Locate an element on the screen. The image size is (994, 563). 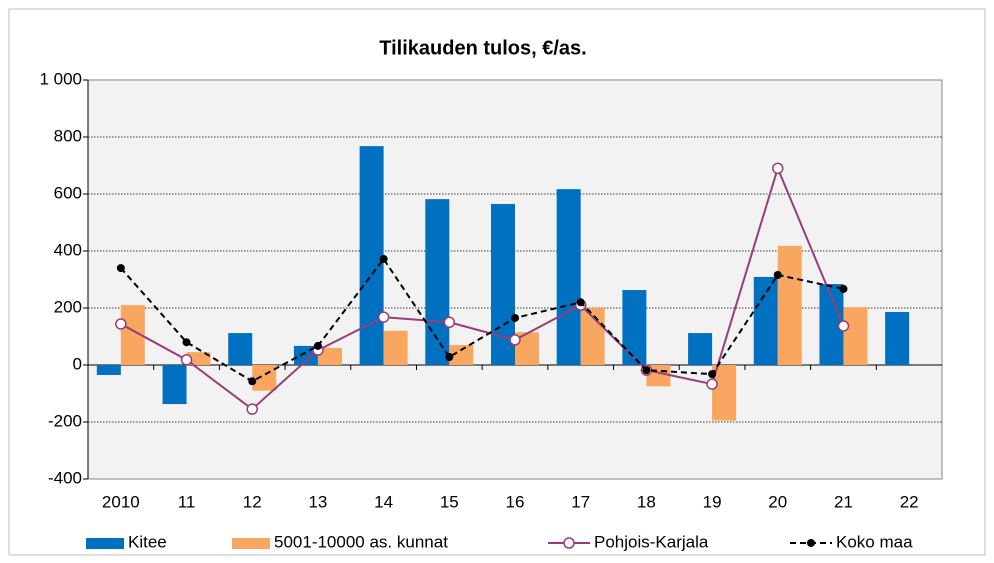
chart-title: Tilikauden tulos, €/as. is located at coordinates (482, 48).